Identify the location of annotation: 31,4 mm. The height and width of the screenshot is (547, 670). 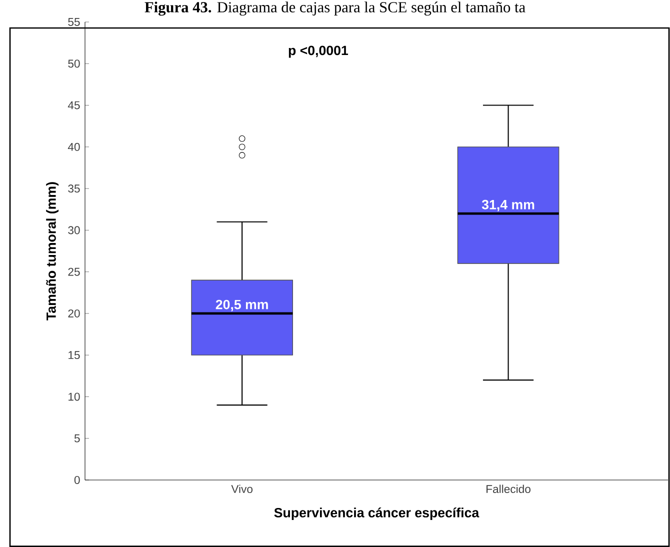
(508, 206).